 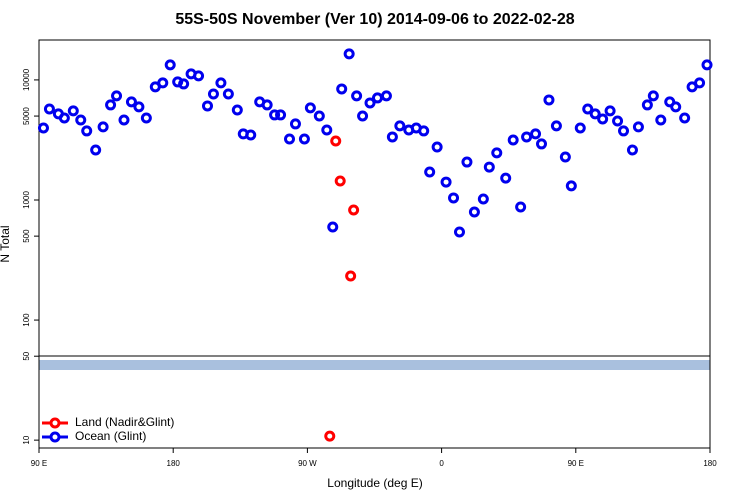 What do you see at coordinates (26, 320) in the screenshot?
I see `y-tick-label: 100` at bounding box center [26, 320].